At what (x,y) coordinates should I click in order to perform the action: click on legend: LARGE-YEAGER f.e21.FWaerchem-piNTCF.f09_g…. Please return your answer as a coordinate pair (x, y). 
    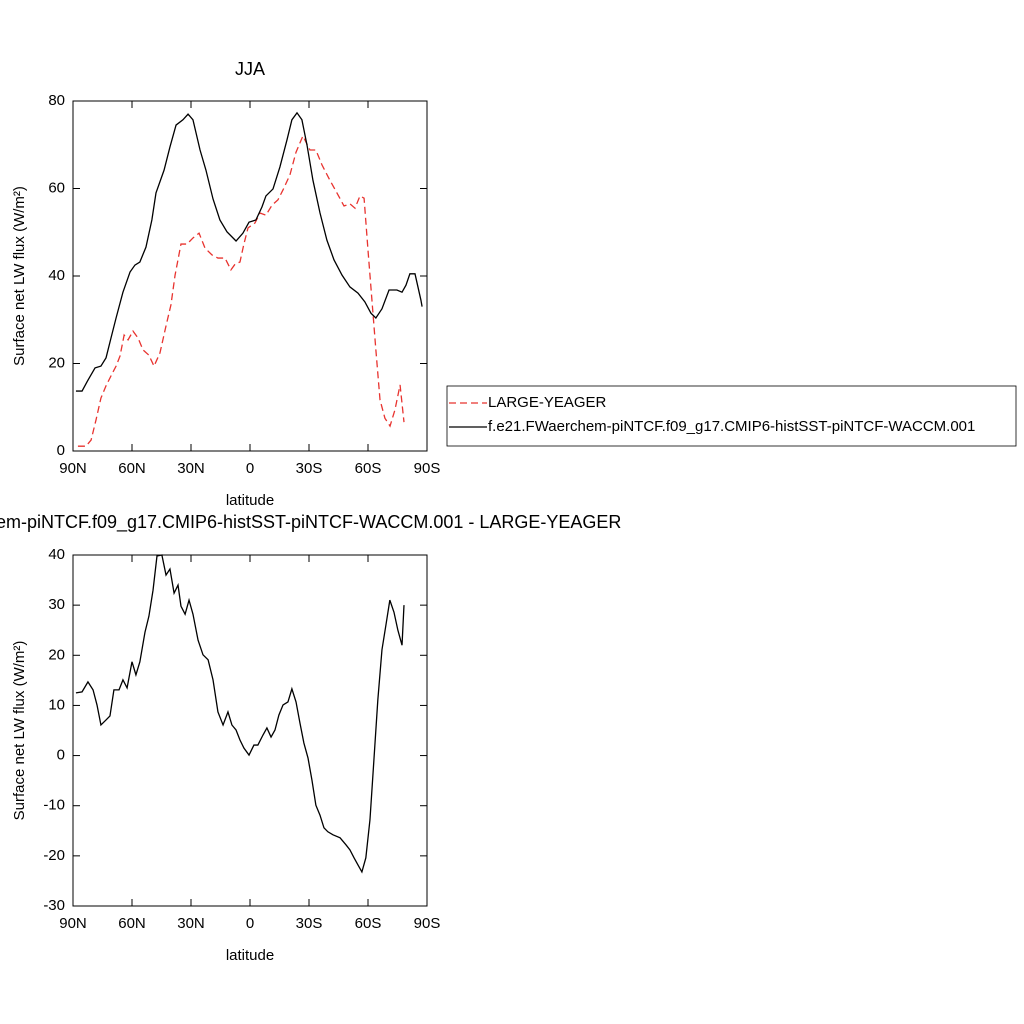
    Looking at the image, I should click on (731, 416).